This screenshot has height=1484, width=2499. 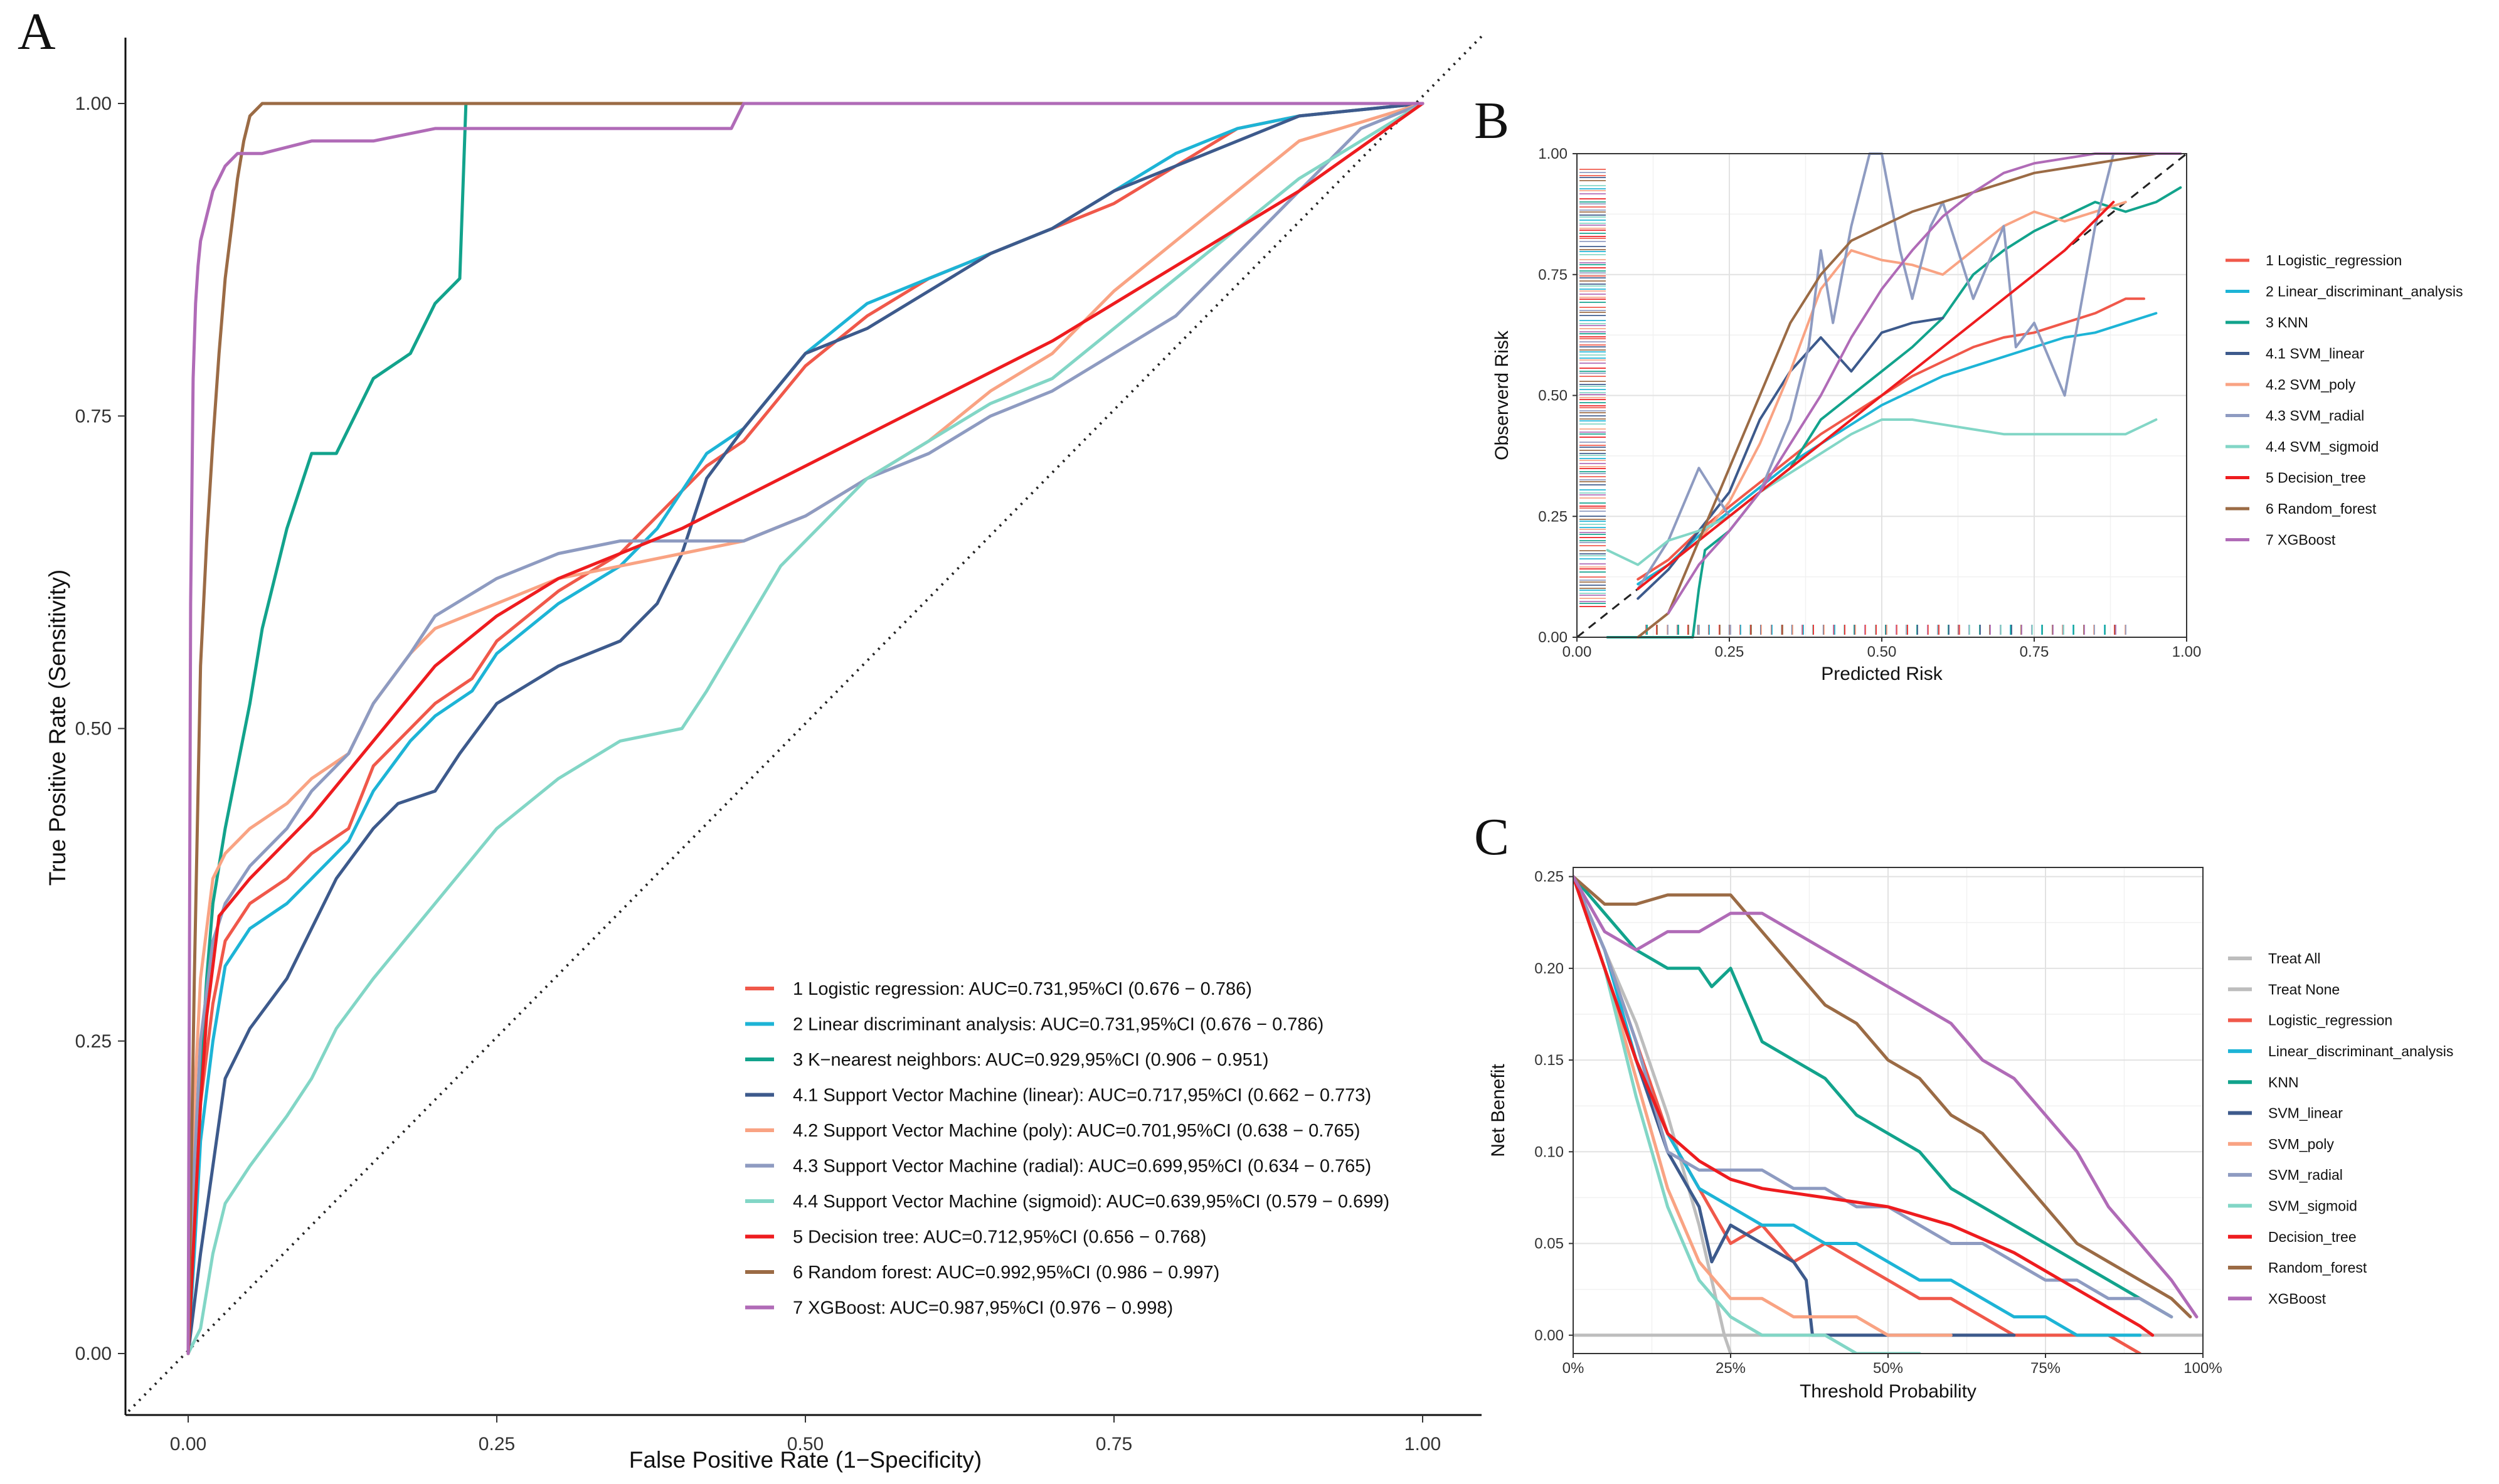 What do you see at coordinates (1549, 1244) in the screenshot?
I see `y-tick-label: 0.05` at bounding box center [1549, 1244].